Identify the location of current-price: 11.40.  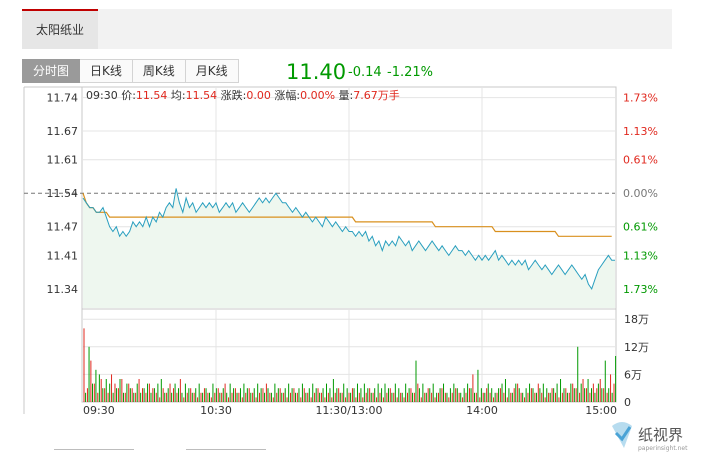
(316, 72).